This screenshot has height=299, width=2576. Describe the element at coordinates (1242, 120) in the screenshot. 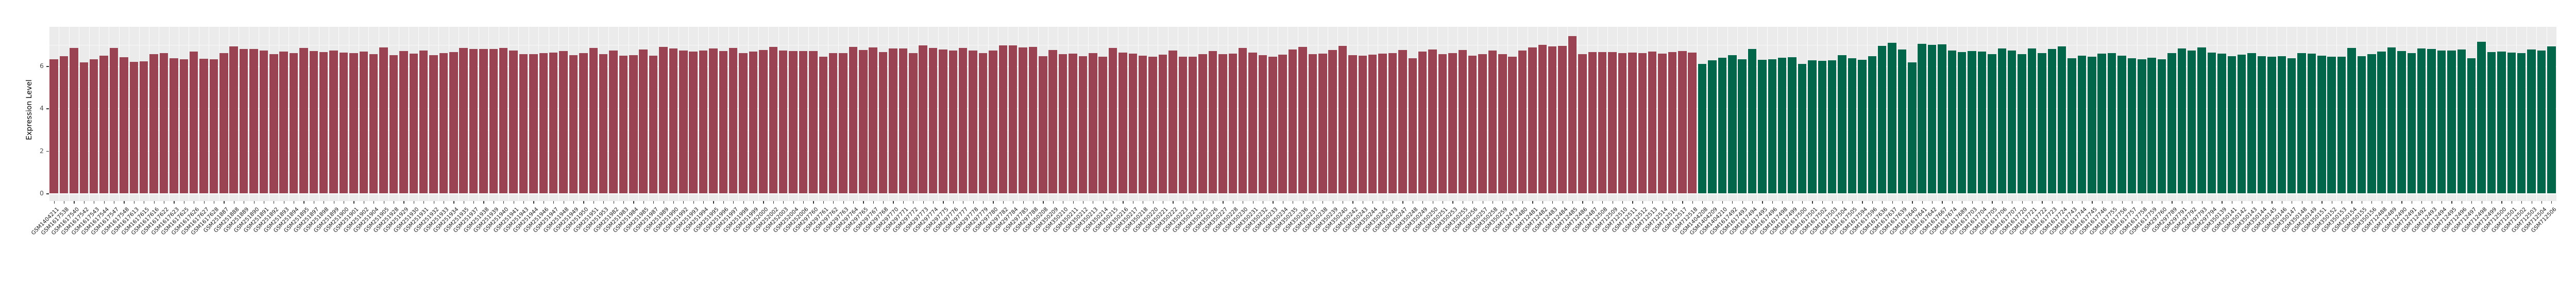

I see `bar-GSM350230` at that location.